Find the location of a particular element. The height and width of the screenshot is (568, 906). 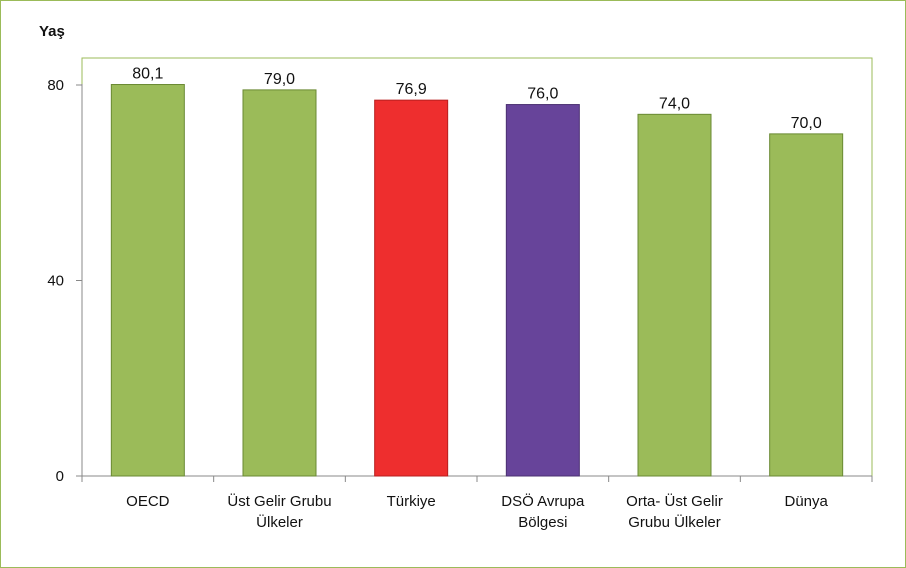

category-label: Ülkeler is located at coordinates (279, 522).